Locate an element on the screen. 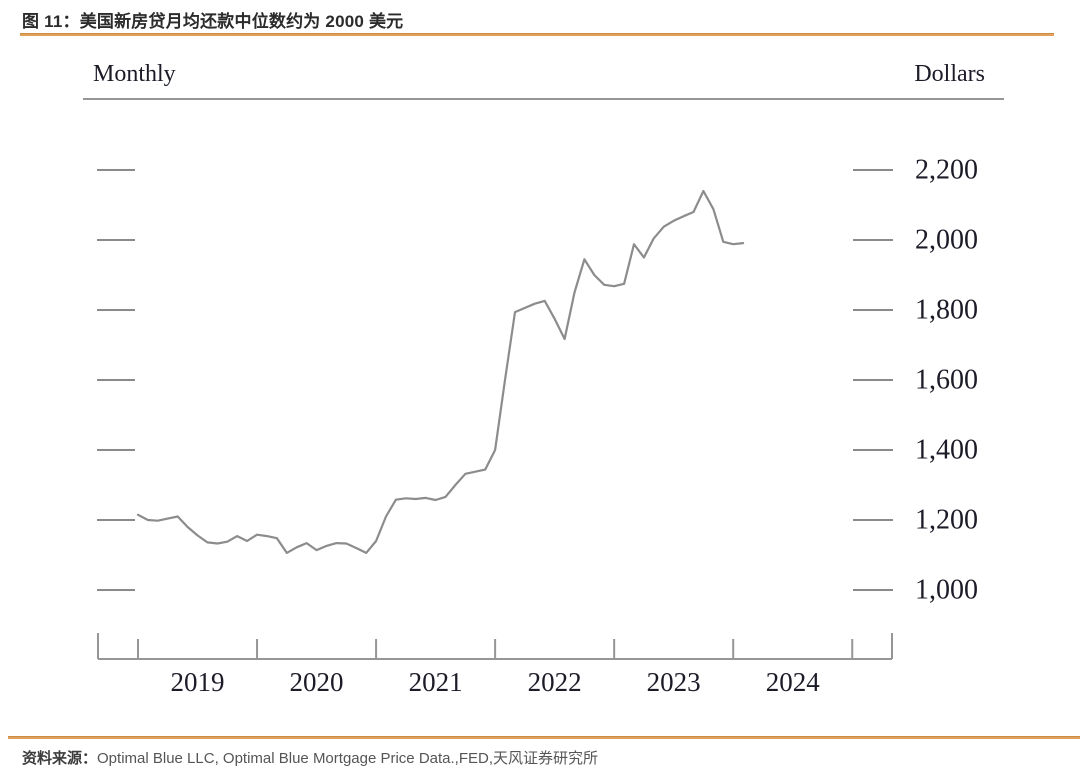 The width and height of the screenshot is (1080, 770). y-tick-label: 1,400 is located at coordinates (946, 450).